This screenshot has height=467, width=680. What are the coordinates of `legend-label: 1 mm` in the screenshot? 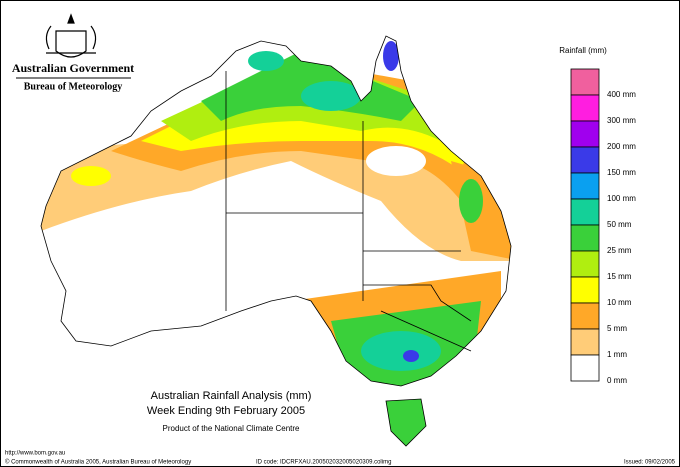 It's located at (617, 354).